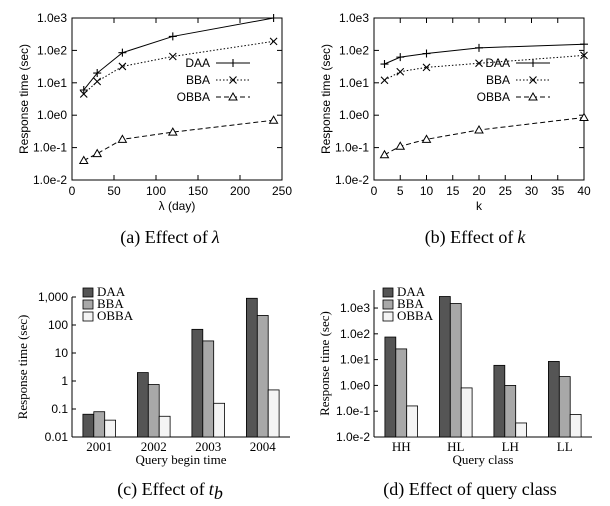  Describe the element at coordinates (170, 491) in the screenshot. I see `figure-caption: (c) Effect of tb` at that location.